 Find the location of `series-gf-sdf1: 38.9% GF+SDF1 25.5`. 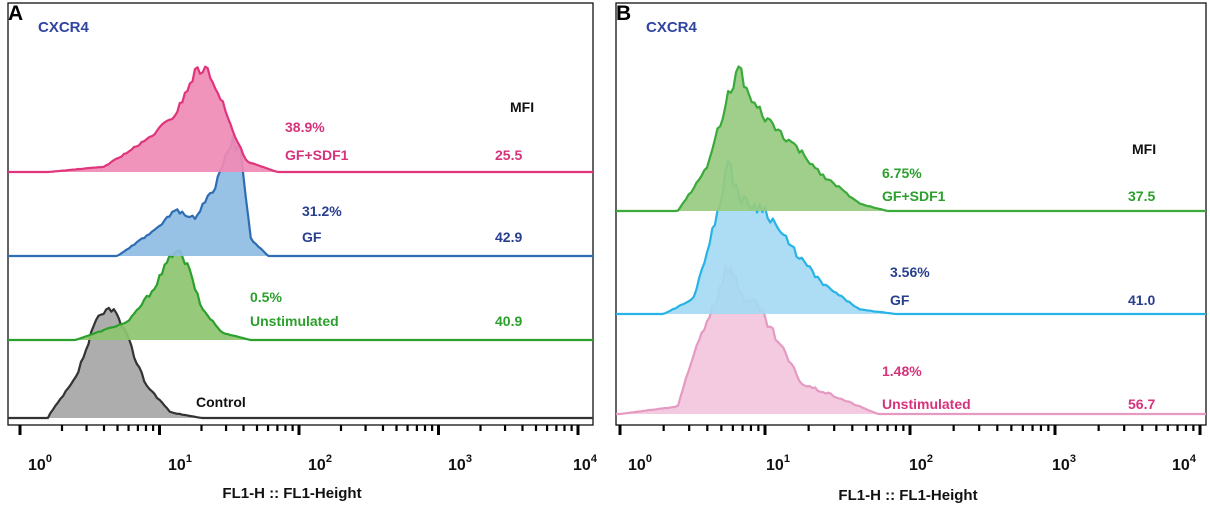

series-gf-sdf1: 38.9% GF+SDF1 25.5 is located at coordinates (300, 119).